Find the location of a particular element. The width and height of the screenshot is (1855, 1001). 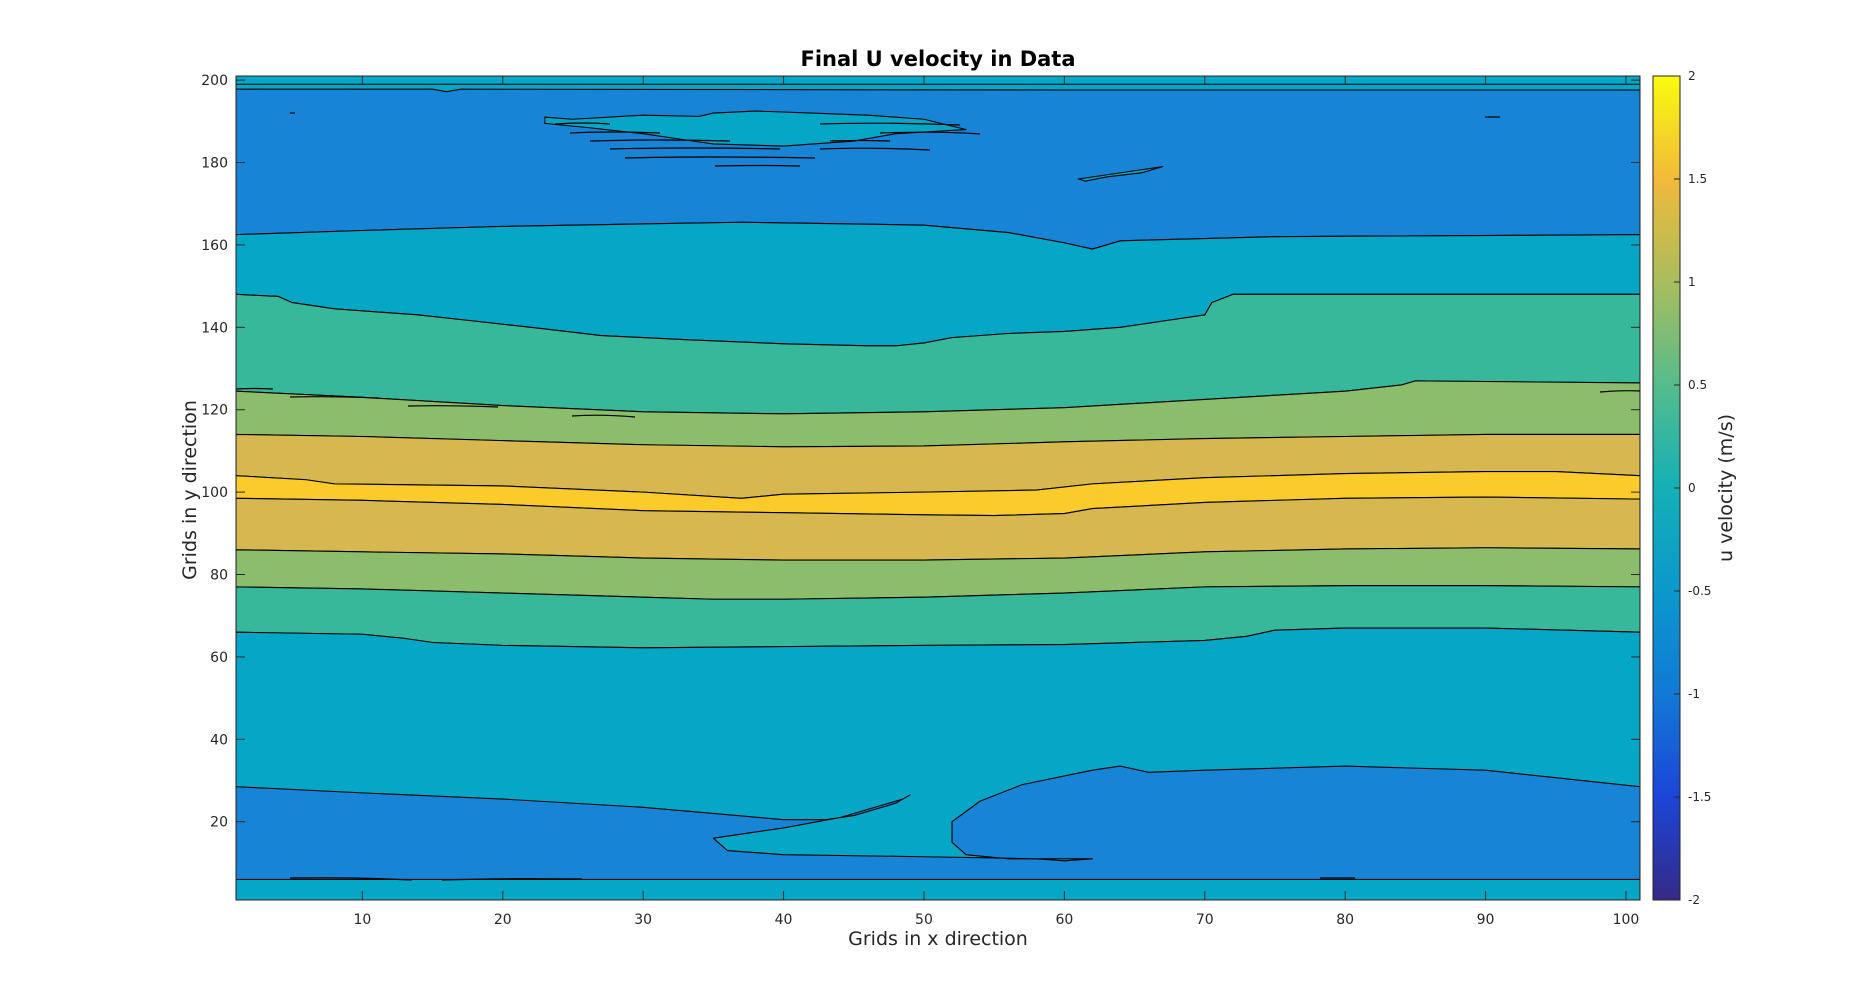

x-tick-label: 50 is located at coordinates (924, 920).